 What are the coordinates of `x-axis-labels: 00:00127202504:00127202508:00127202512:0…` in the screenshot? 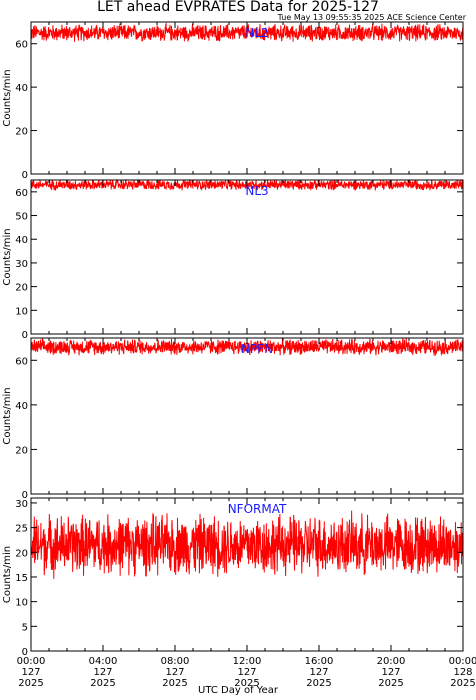 It's located at (246, 672).